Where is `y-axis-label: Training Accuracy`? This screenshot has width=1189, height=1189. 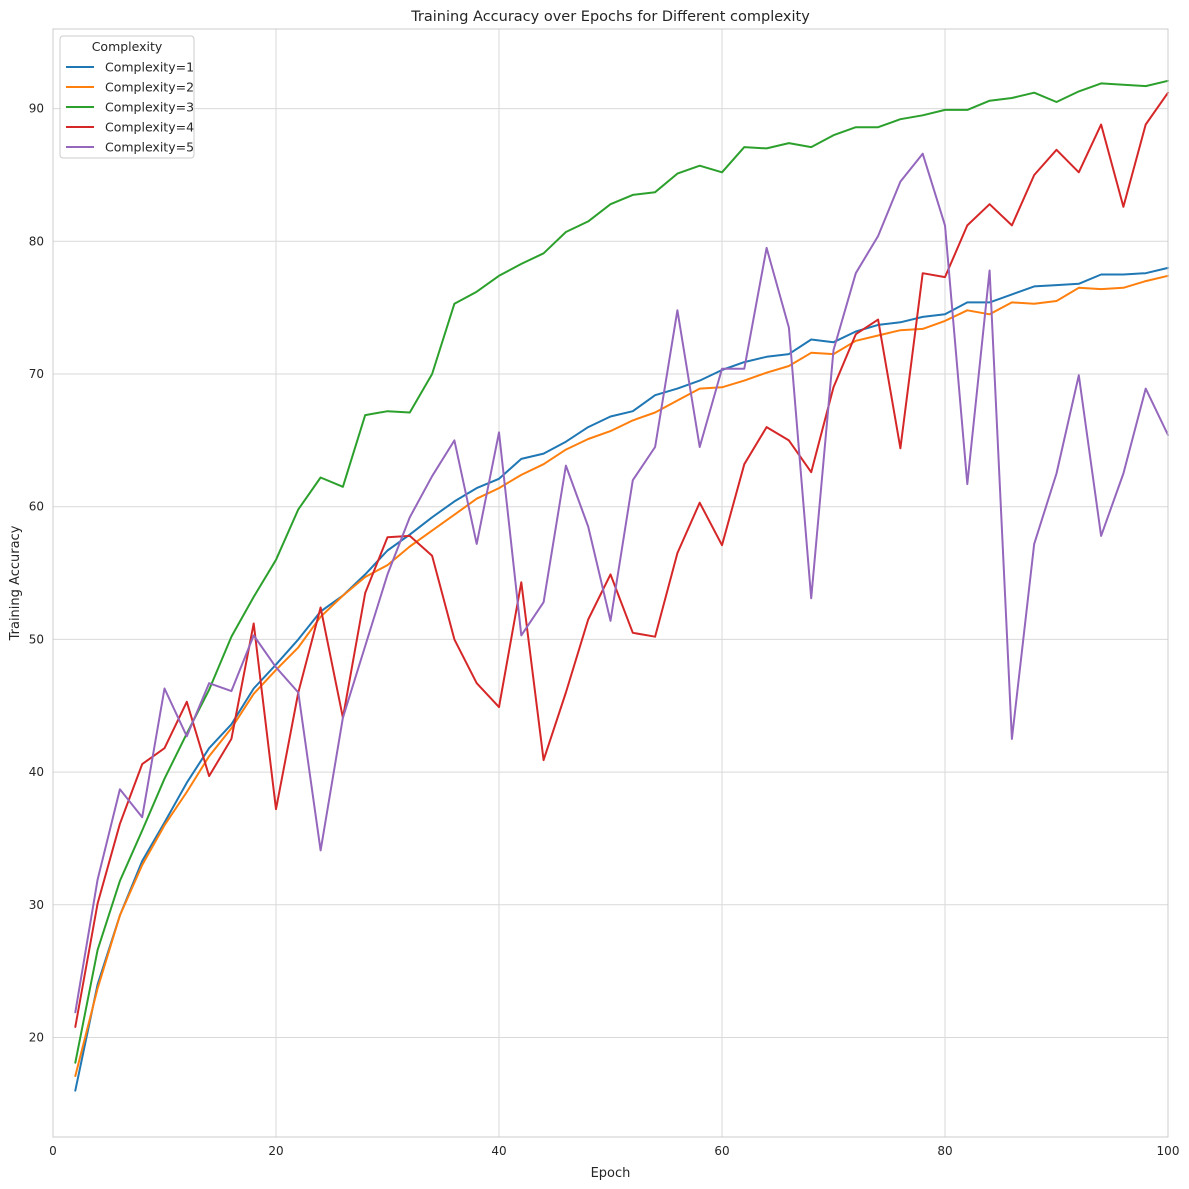 y-axis-label: Training Accuracy is located at coordinates (15, 583).